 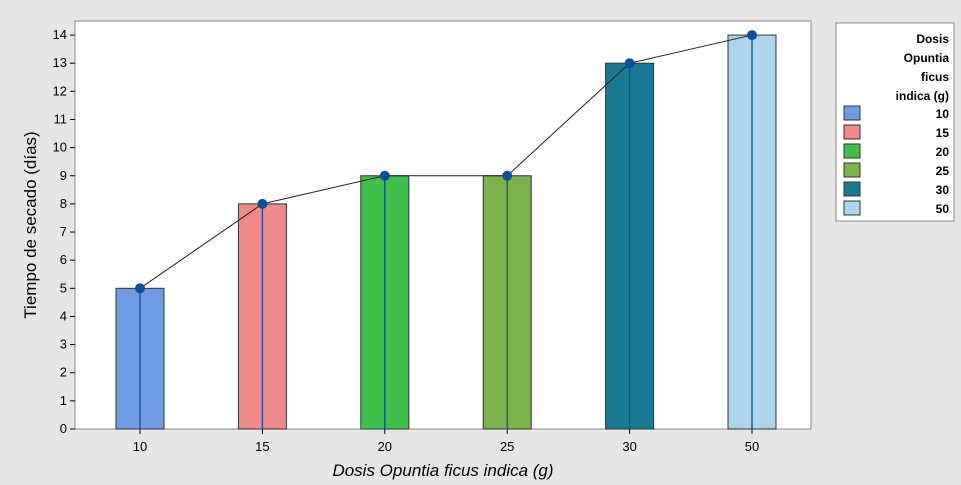 I want to click on y-tick-label: 9, so click(x=63, y=175).